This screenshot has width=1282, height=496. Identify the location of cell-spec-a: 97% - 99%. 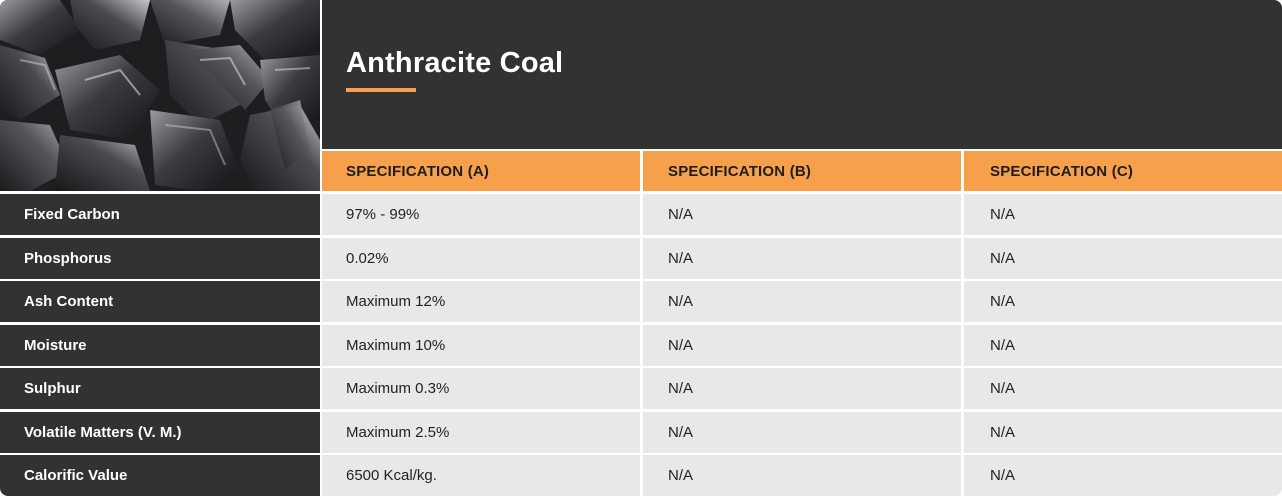
(481, 214).